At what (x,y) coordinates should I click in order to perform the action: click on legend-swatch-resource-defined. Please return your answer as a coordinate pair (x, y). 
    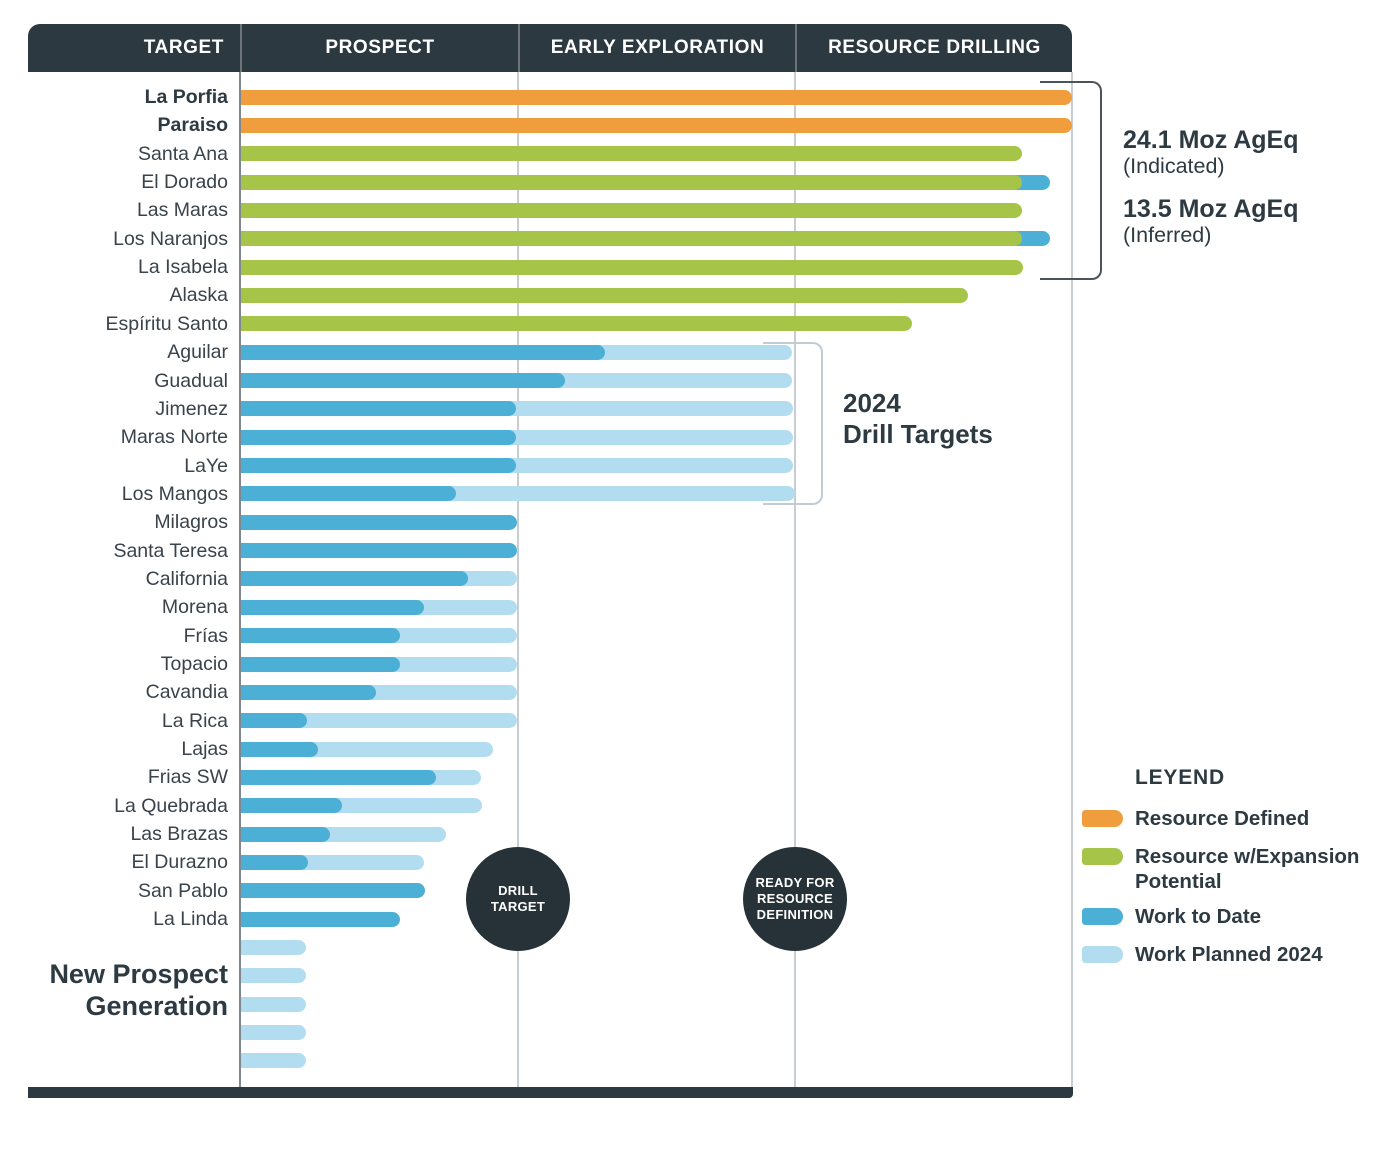
    Looking at the image, I should click on (1102, 818).